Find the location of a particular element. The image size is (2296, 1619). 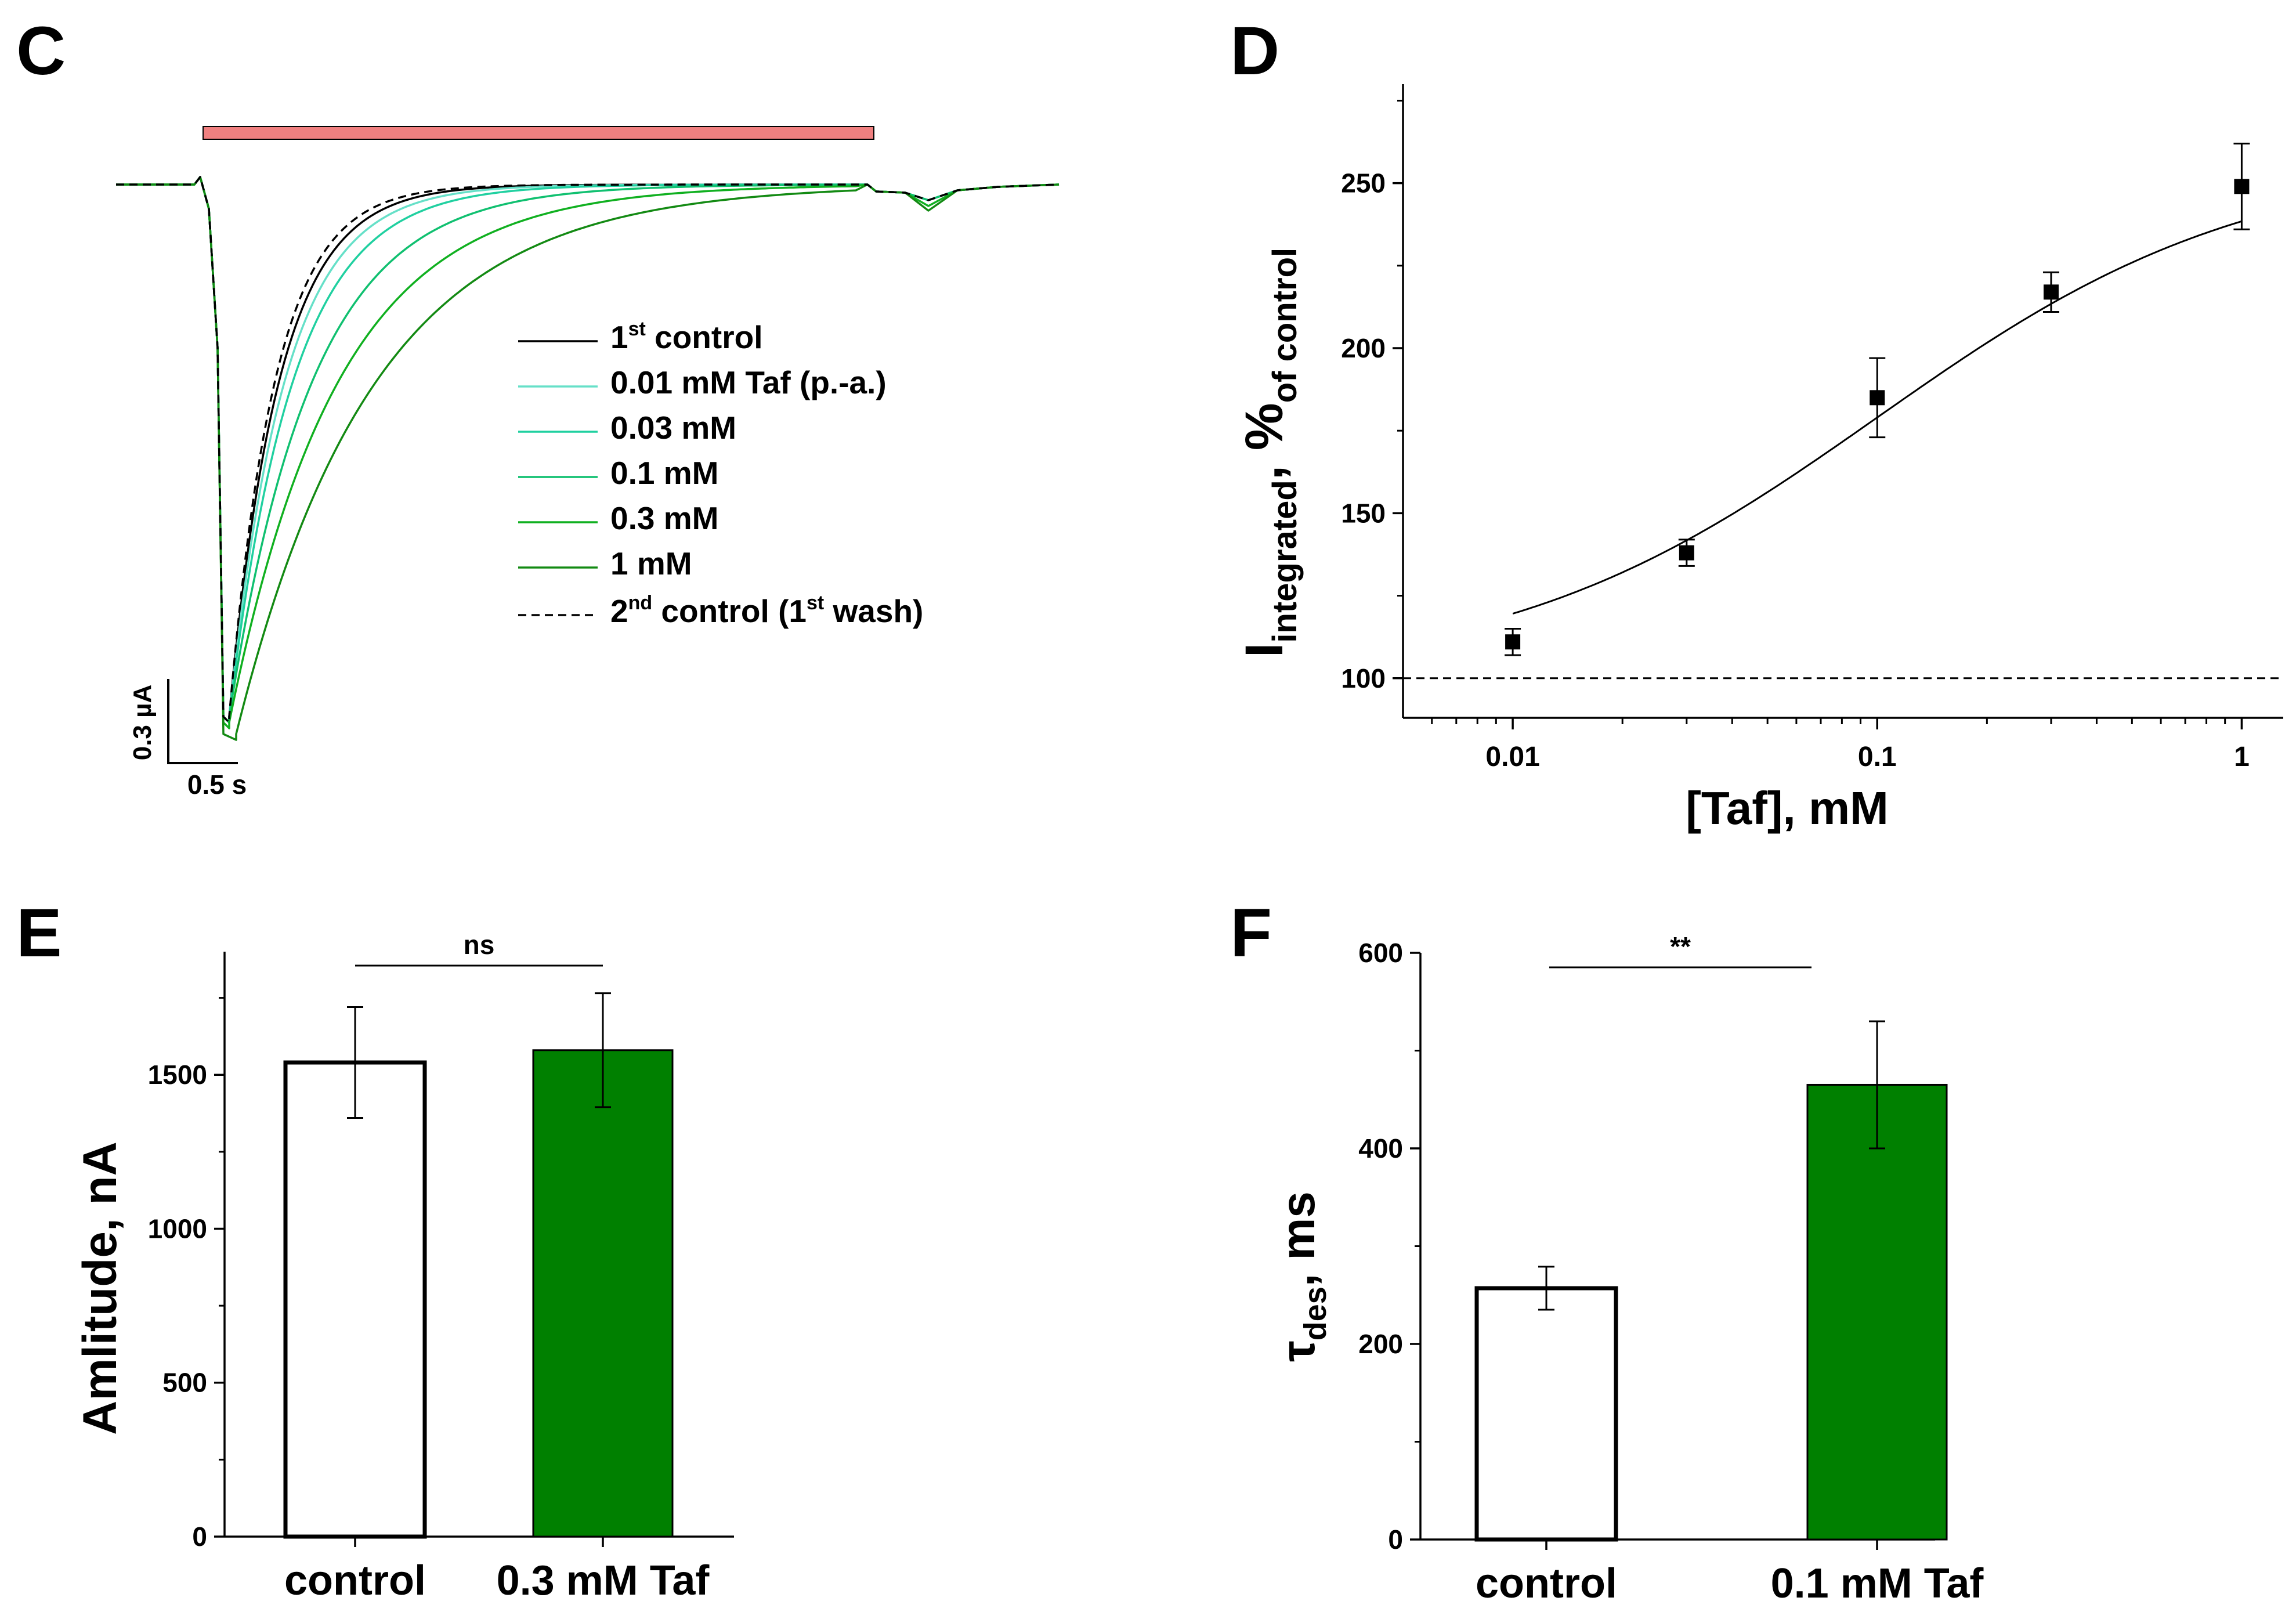

scale-bar-current-label: 0.3 µA is located at coordinates (142, 723).